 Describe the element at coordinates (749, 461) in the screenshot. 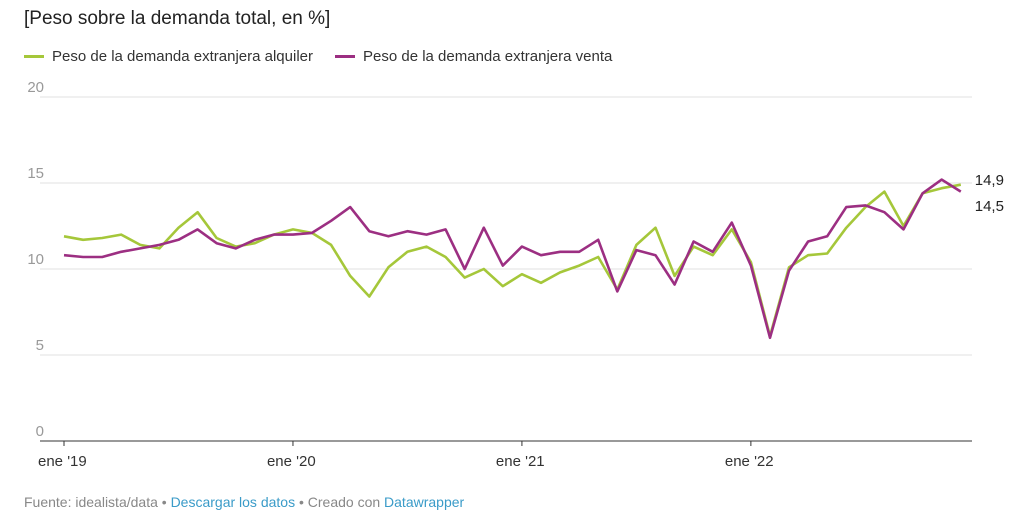

I see `x-tick-label: ene '22` at that location.